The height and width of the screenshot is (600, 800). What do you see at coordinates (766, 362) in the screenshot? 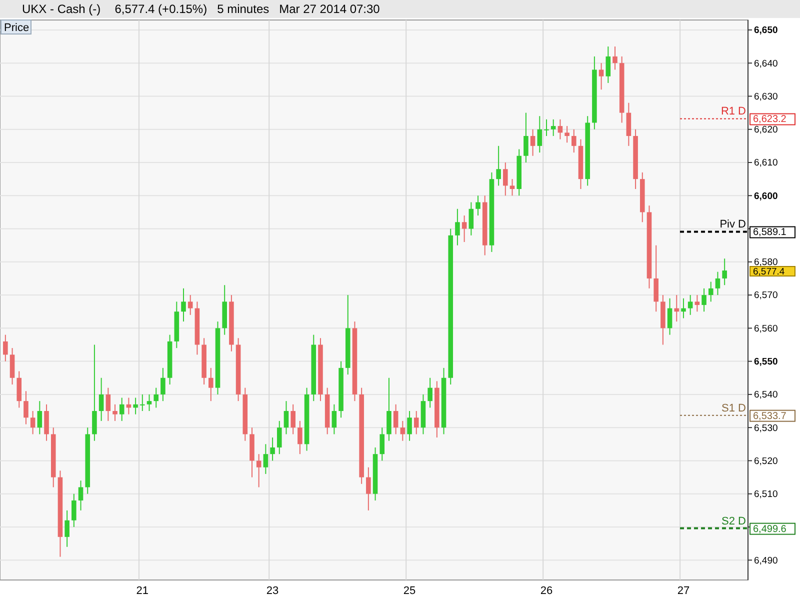
I see `y-tick-label: 6,550` at bounding box center [766, 362].